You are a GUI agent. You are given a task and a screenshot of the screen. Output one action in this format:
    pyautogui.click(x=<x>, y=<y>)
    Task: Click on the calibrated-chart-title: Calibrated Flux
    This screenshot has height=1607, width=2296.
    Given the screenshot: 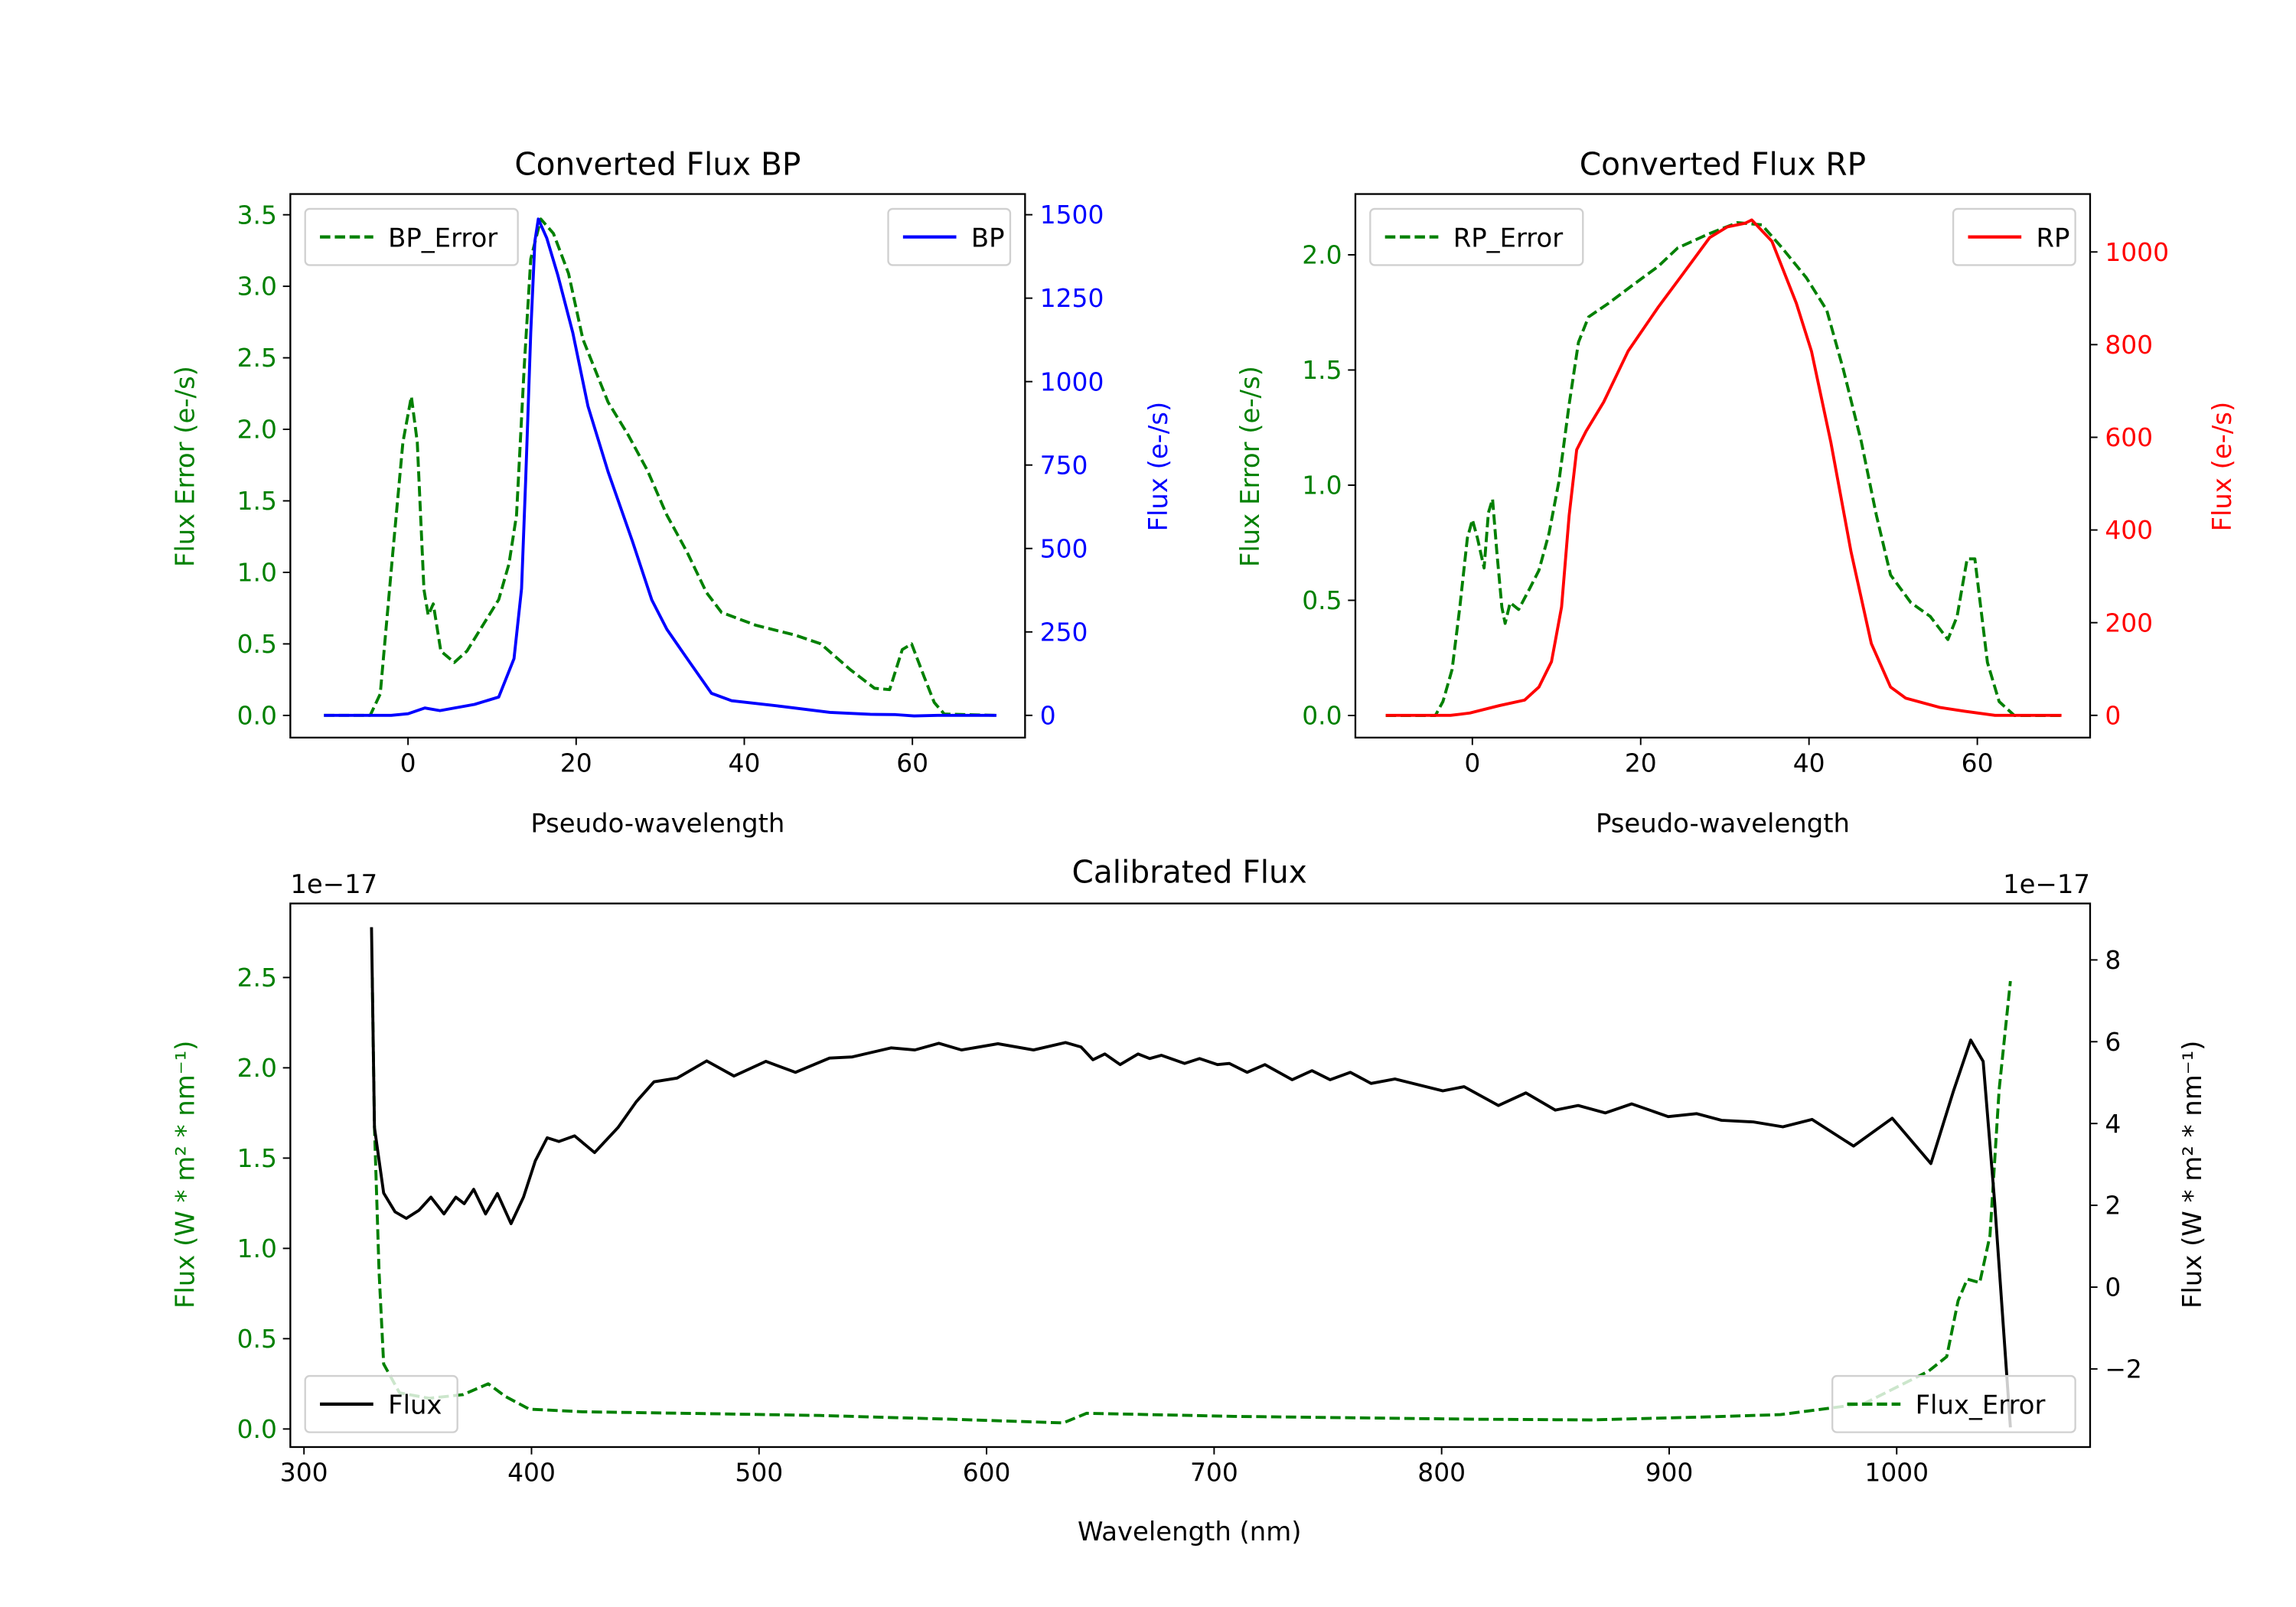 What is the action you would take?
    pyautogui.click(x=1189, y=872)
    